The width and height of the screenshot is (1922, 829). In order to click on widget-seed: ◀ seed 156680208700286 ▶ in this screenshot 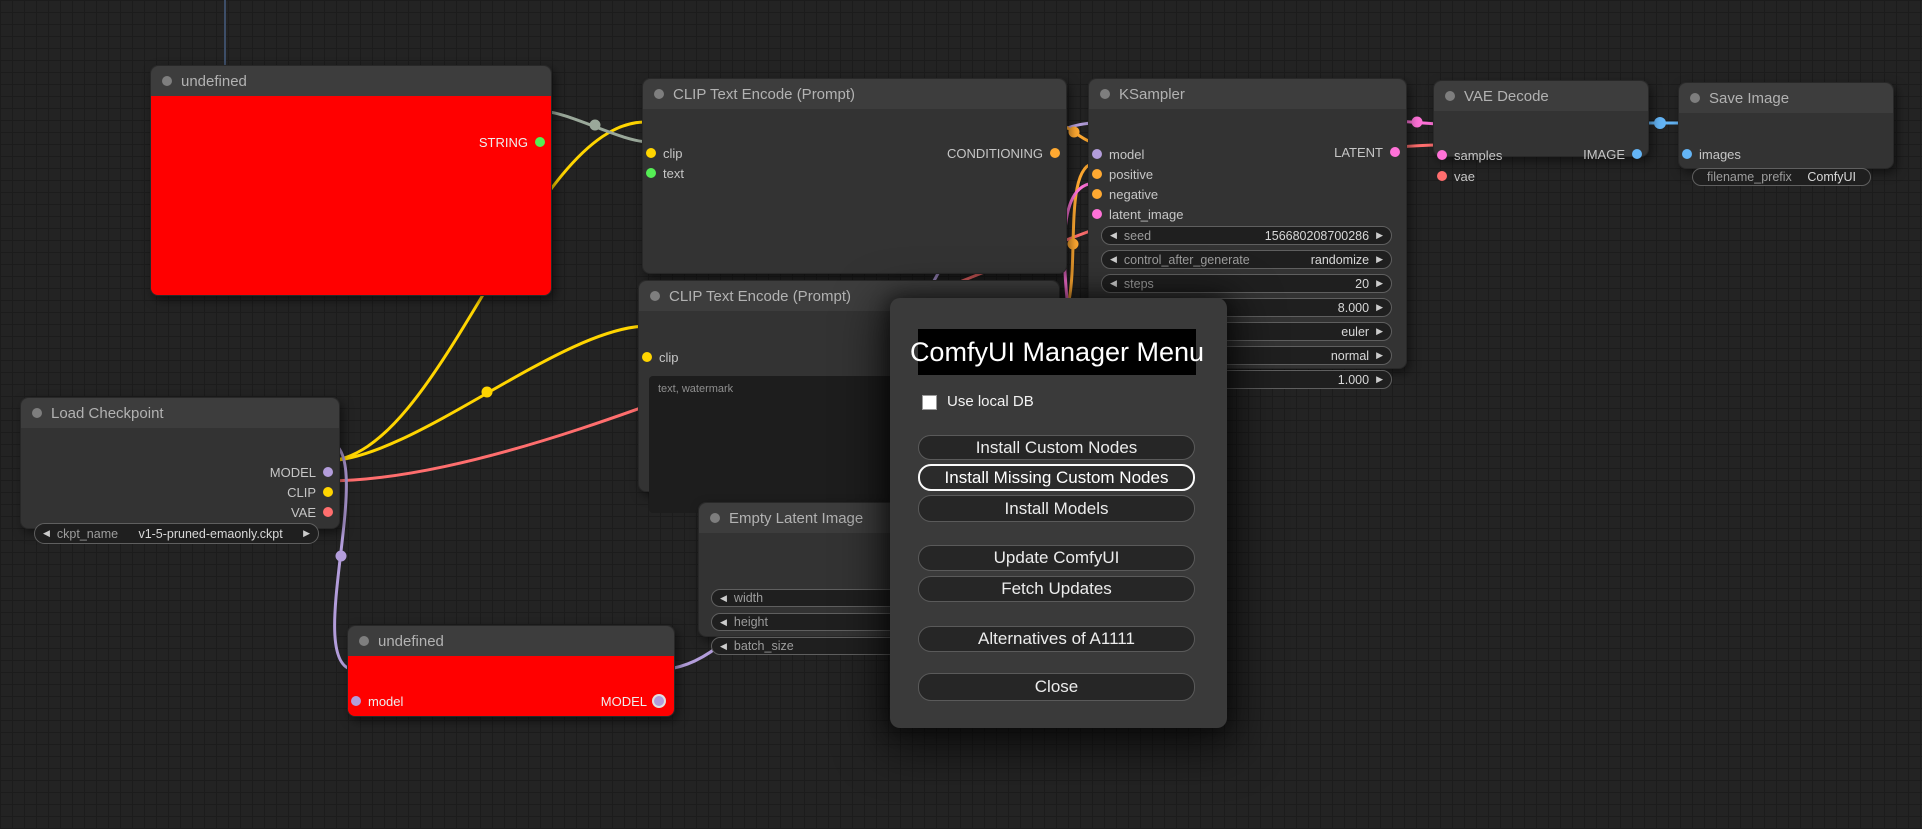, I will do `click(1246, 235)`.